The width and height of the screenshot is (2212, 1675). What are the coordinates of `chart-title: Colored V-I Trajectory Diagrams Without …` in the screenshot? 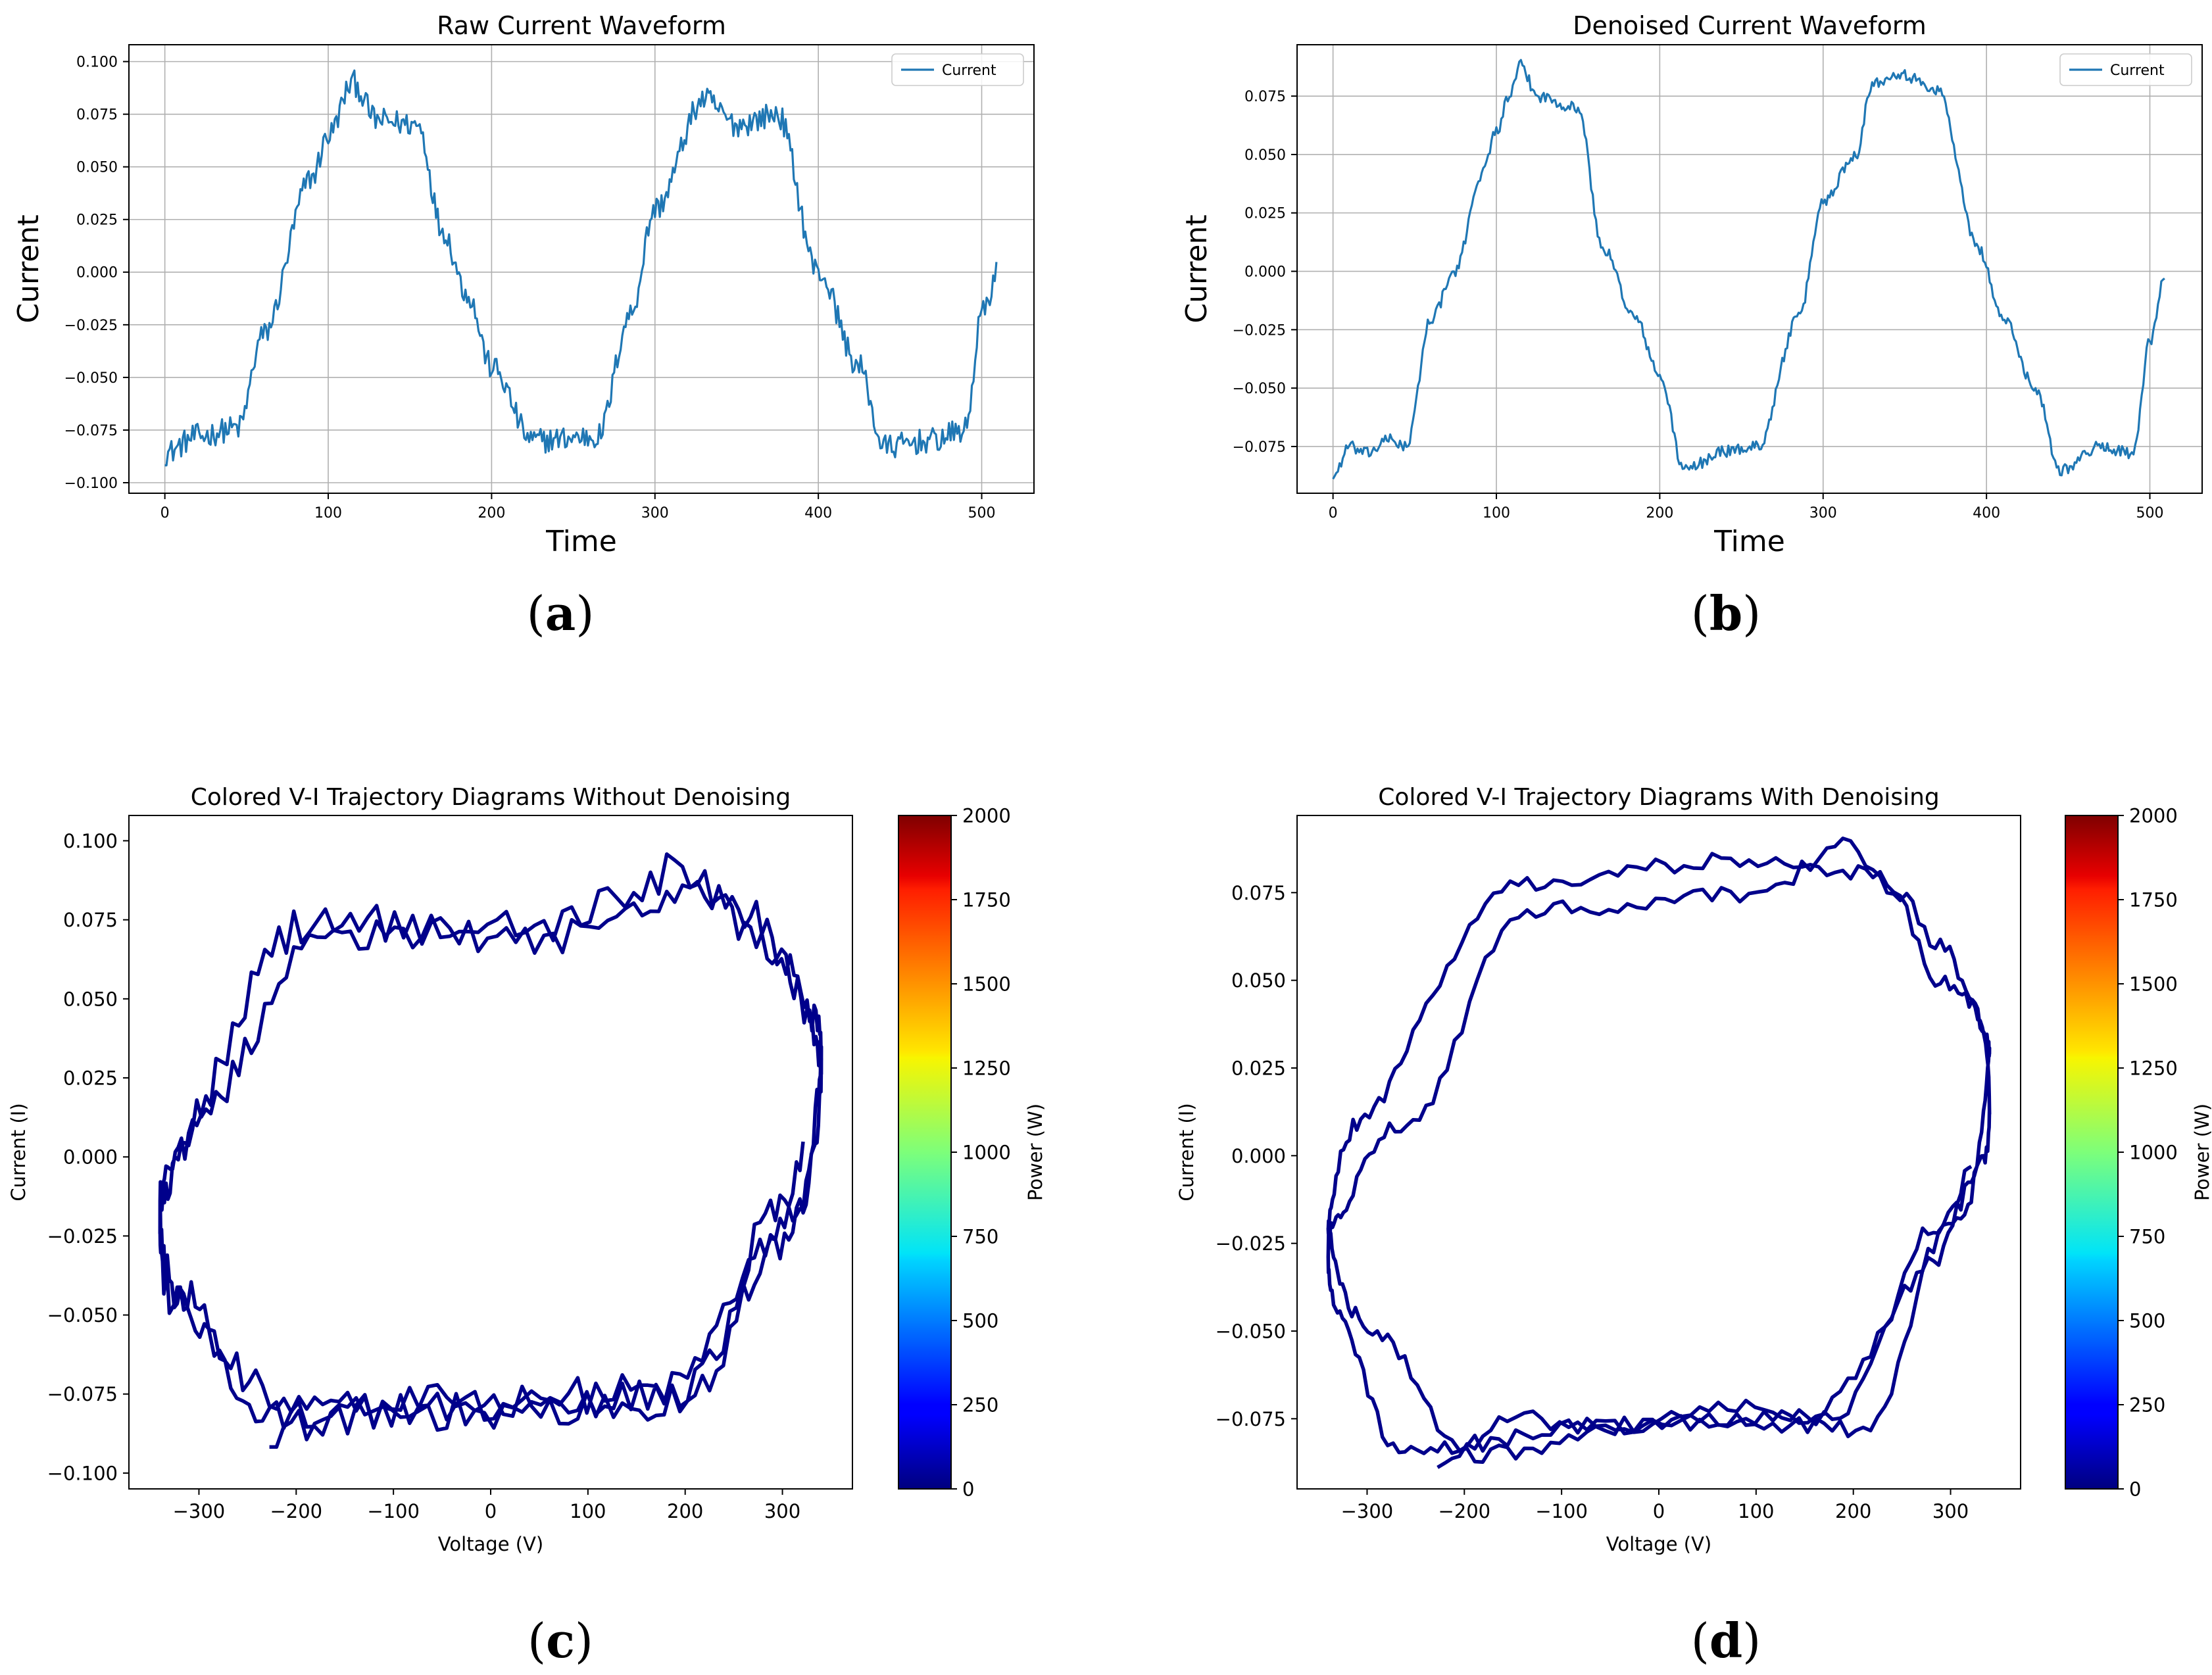 It's located at (491, 797).